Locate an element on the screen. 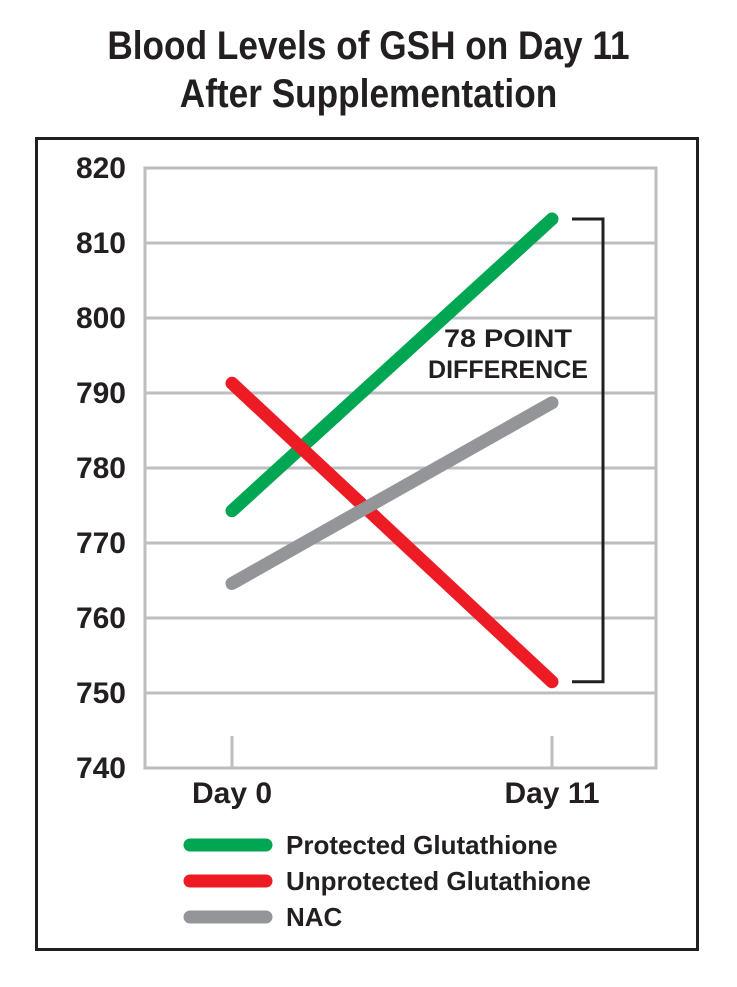 This screenshot has height=987, width=737. y-tick-label-770: 770 is located at coordinates (101, 543).